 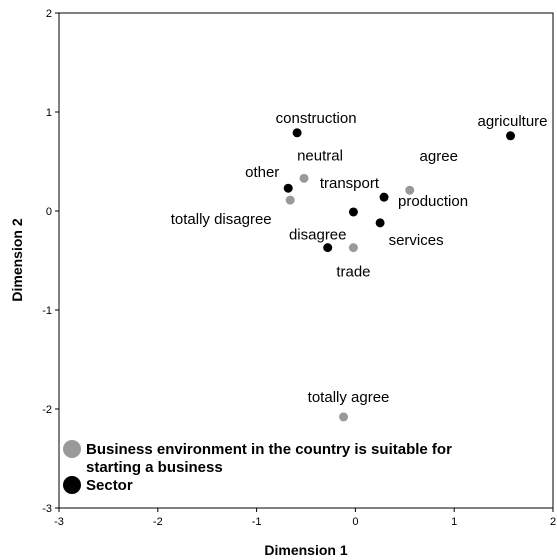 I want to click on y-axis: -3 -2 -1 0 1 2, so click(x=50, y=261).